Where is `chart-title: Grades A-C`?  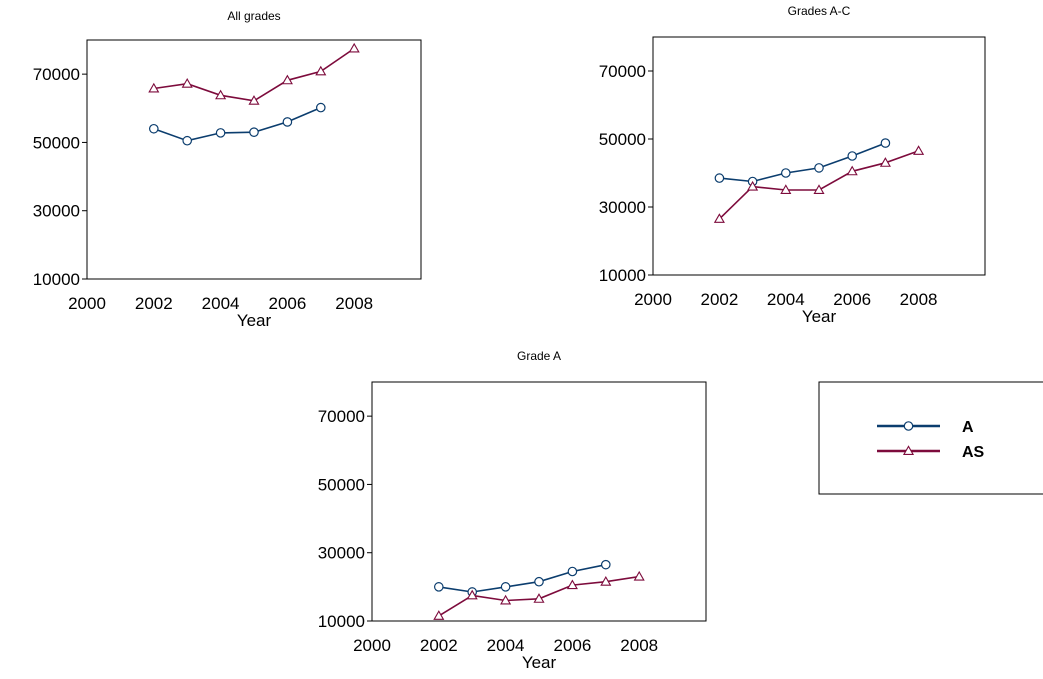
chart-title: Grades A-C is located at coordinates (819, 11).